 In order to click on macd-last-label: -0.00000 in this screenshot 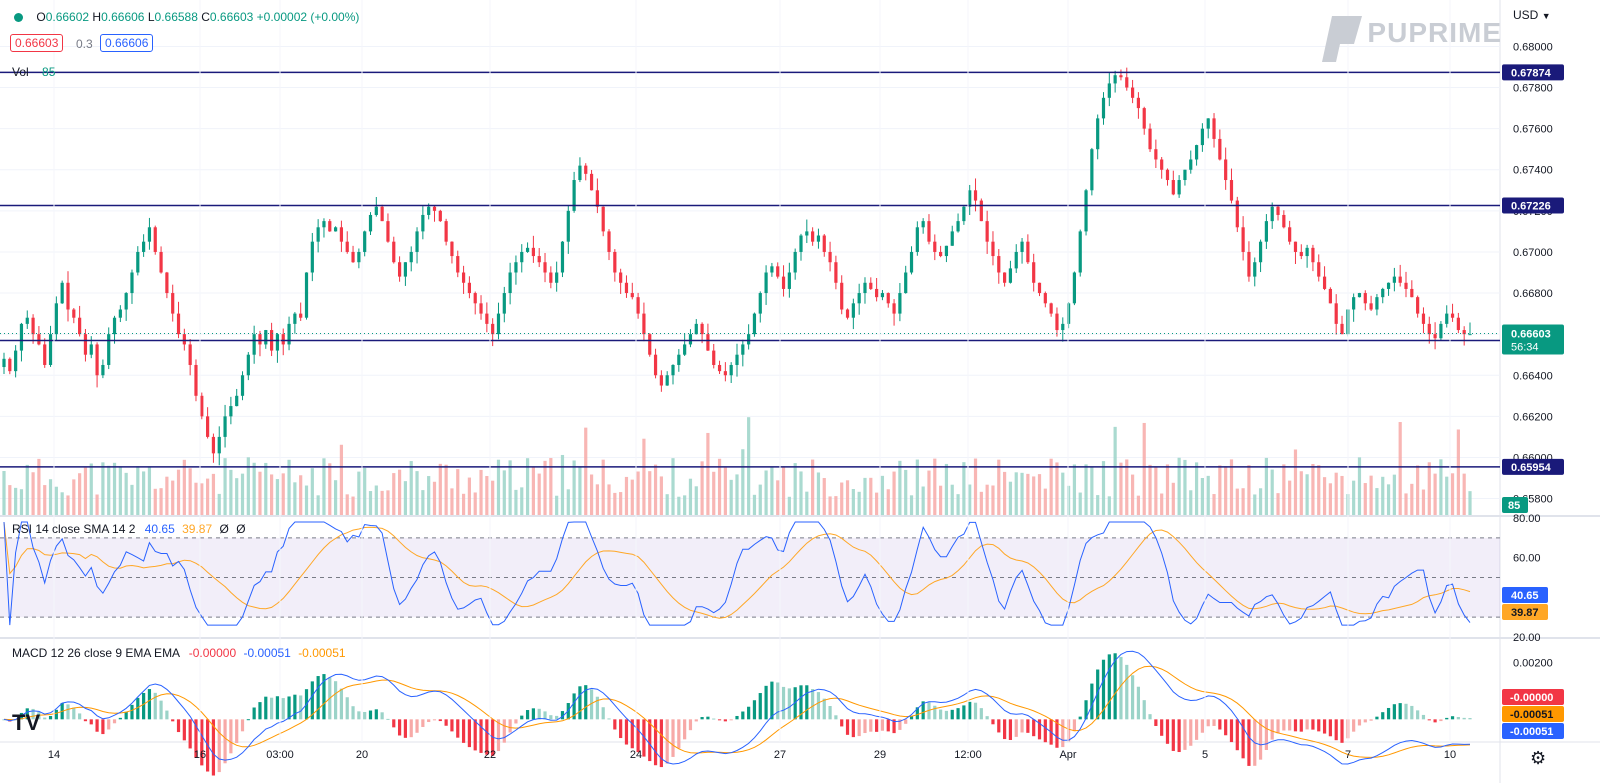, I will do `click(1531, 698)`.